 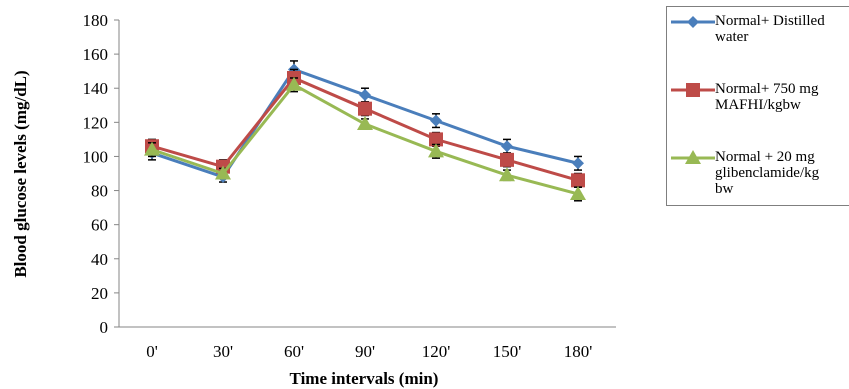 What do you see at coordinates (96, 88) in the screenshot?
I see `y-tick-label: 140` at bounding box center [96, 88].